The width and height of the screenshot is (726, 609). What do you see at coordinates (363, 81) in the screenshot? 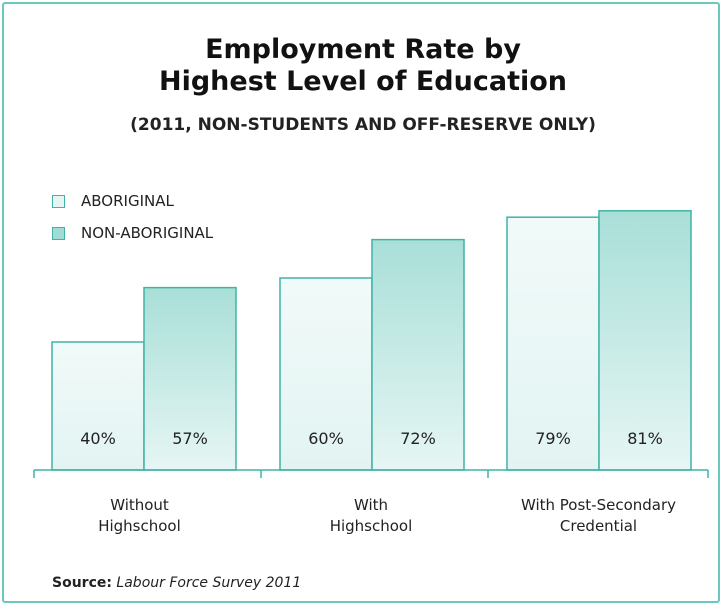
I see `chart-title-line-2: Highest Level of Education` at bounding box center [363, 81].